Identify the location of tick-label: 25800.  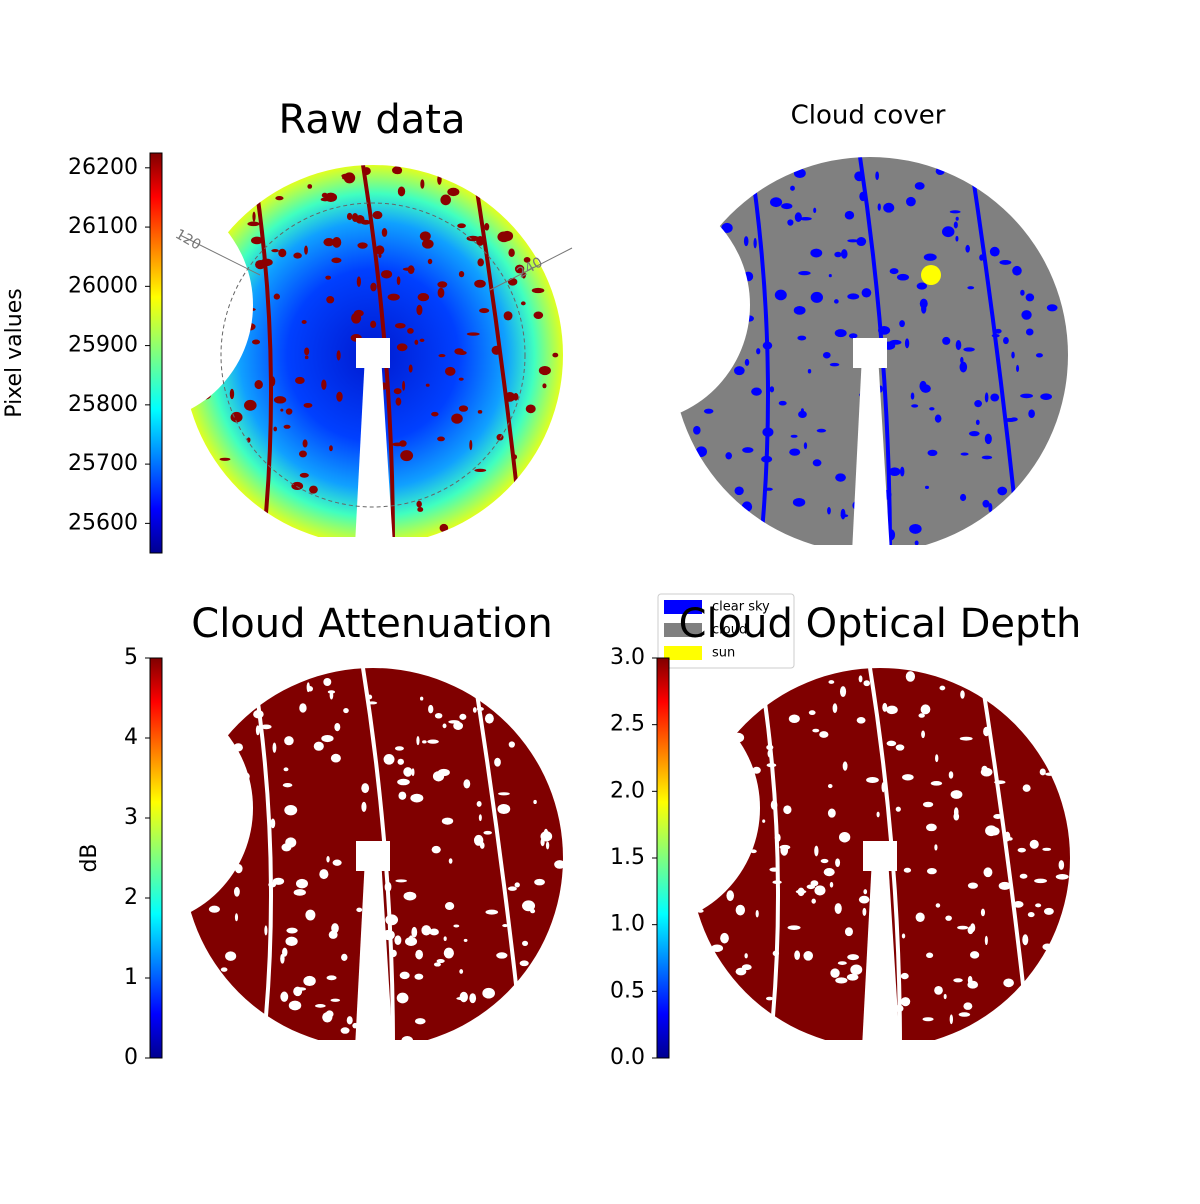
(103, 404).